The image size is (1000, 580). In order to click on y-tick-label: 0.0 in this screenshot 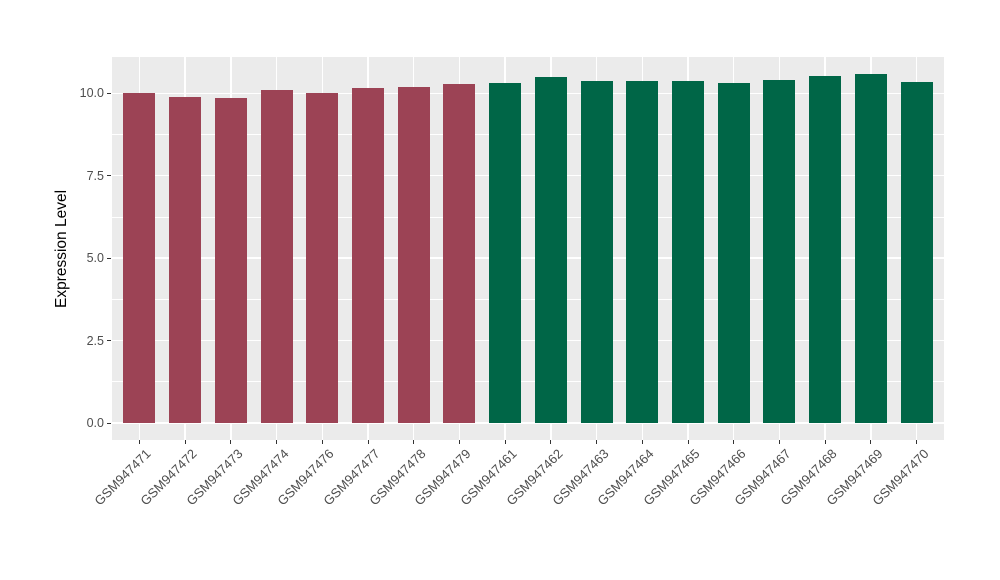, I will do `click(95, 423)`.